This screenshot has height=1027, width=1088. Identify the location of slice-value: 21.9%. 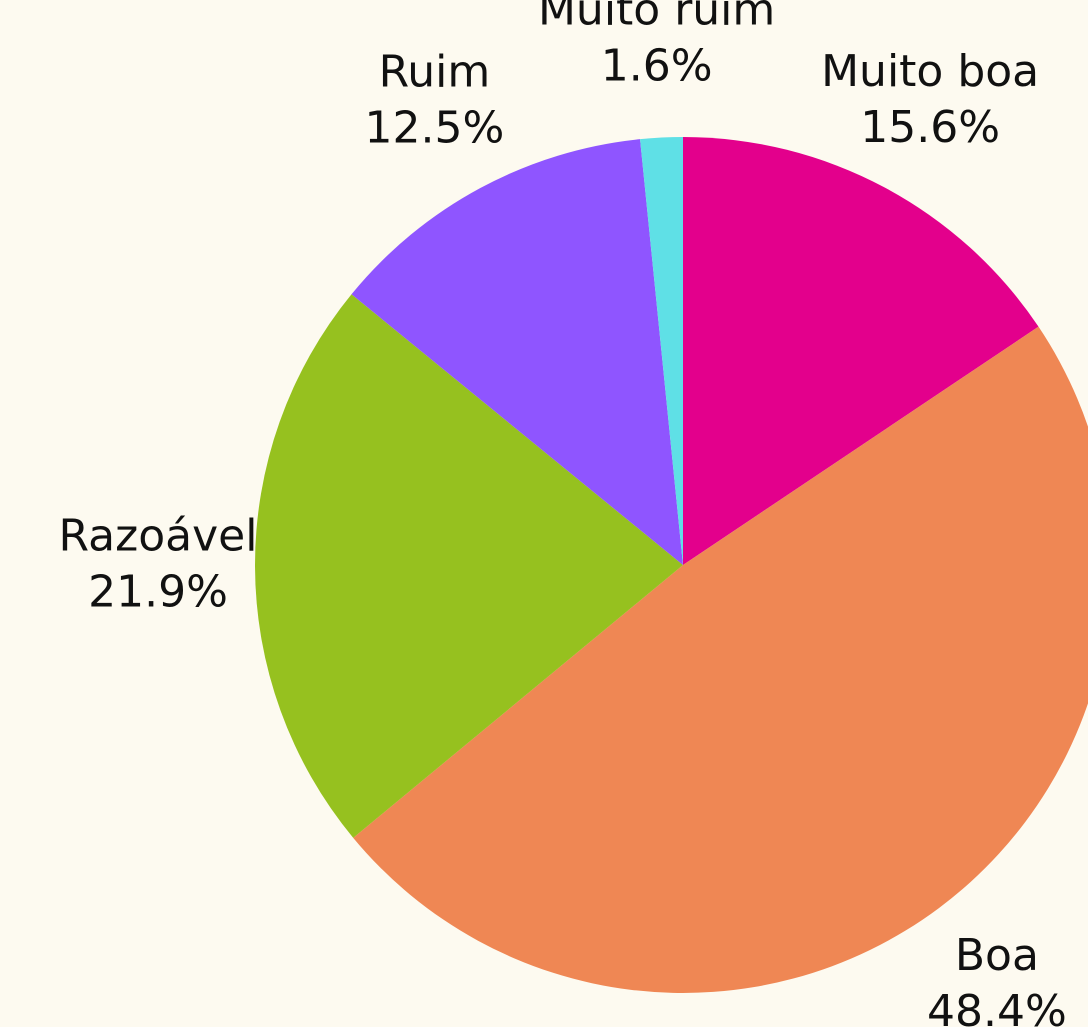
(158, 592).